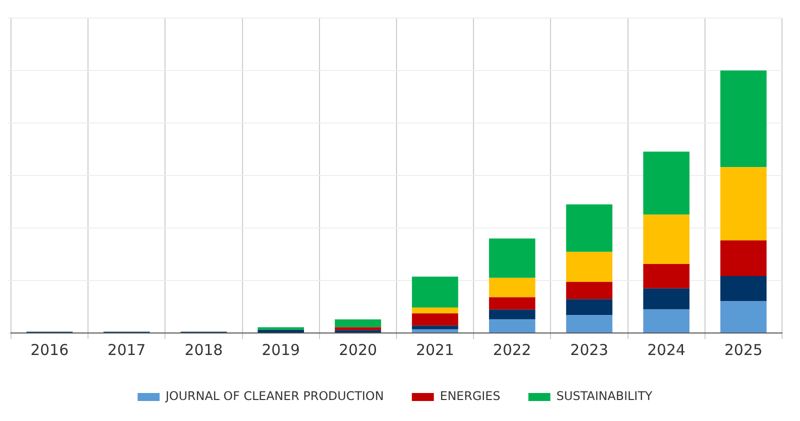 This screenshot has height=421, width=800. What do you see at coordinates (512, 349) in the screenshot?
I see `x-tick-label: 2022` at bounding box center [512, 349].